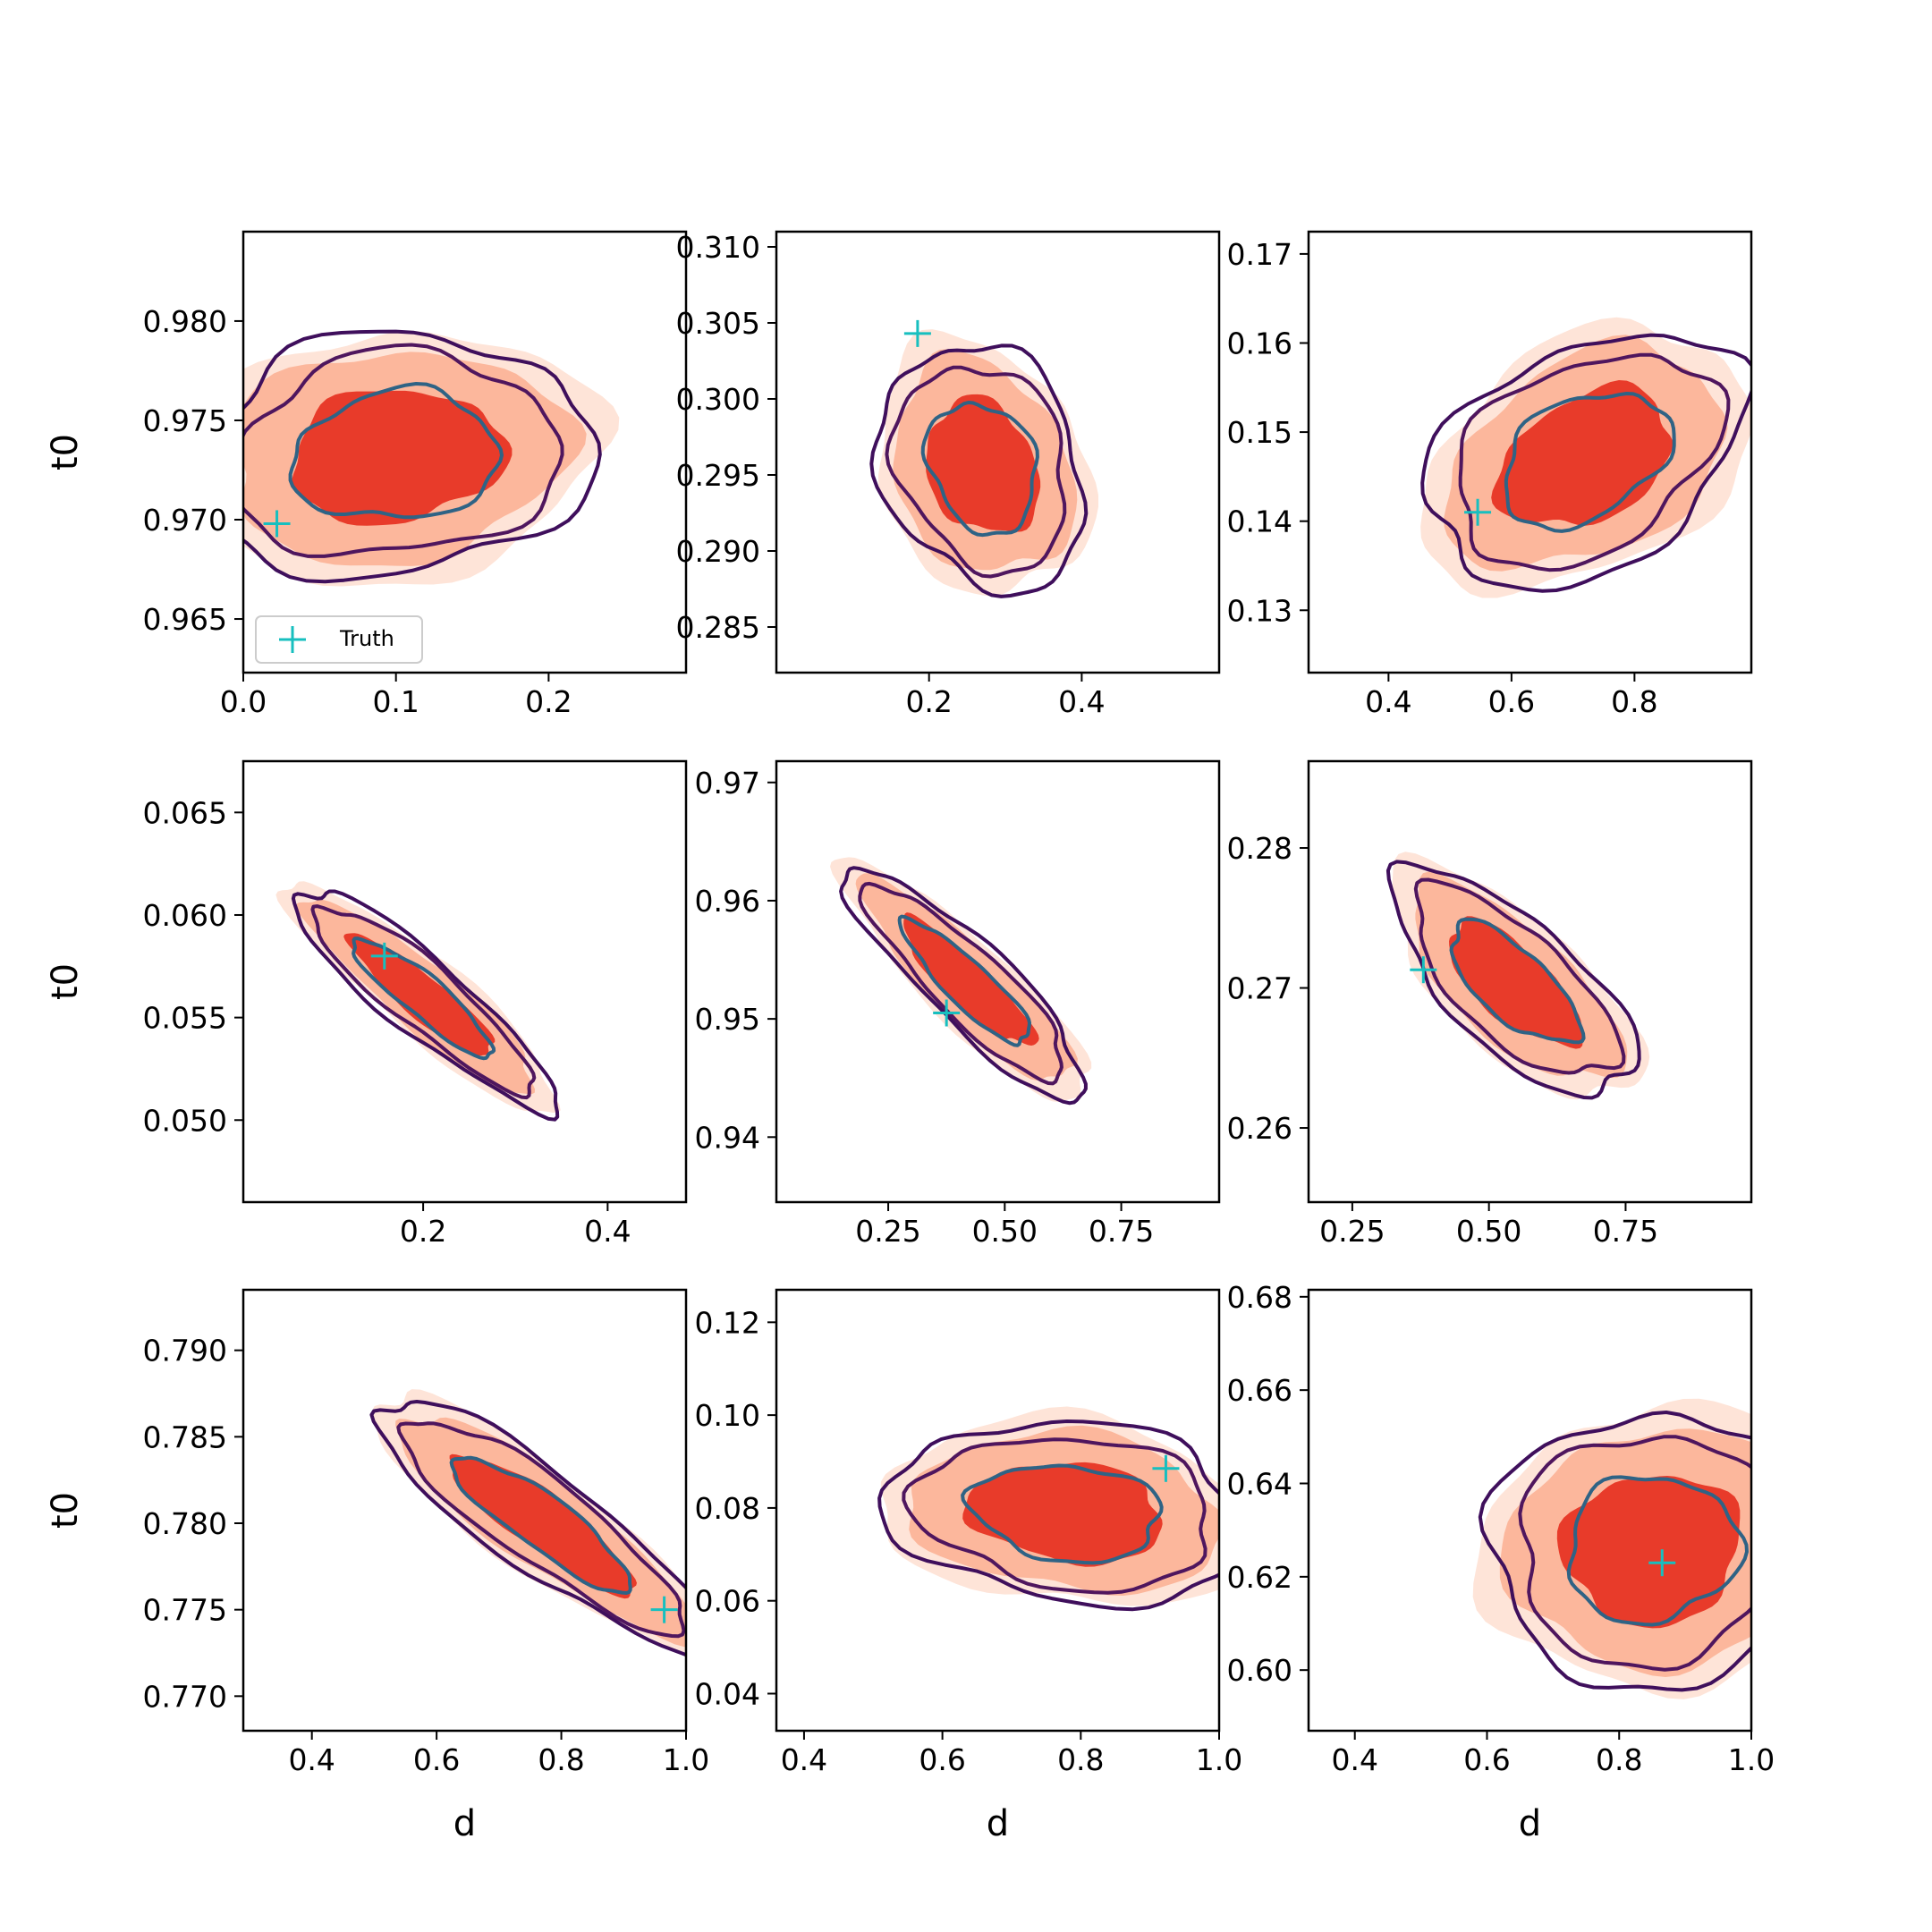 This screenshot has height=1932, width=1932. Describe the element at coordinates (1259, 610) in the screenshot. I see `y-tick-label: 0.13` at that location.